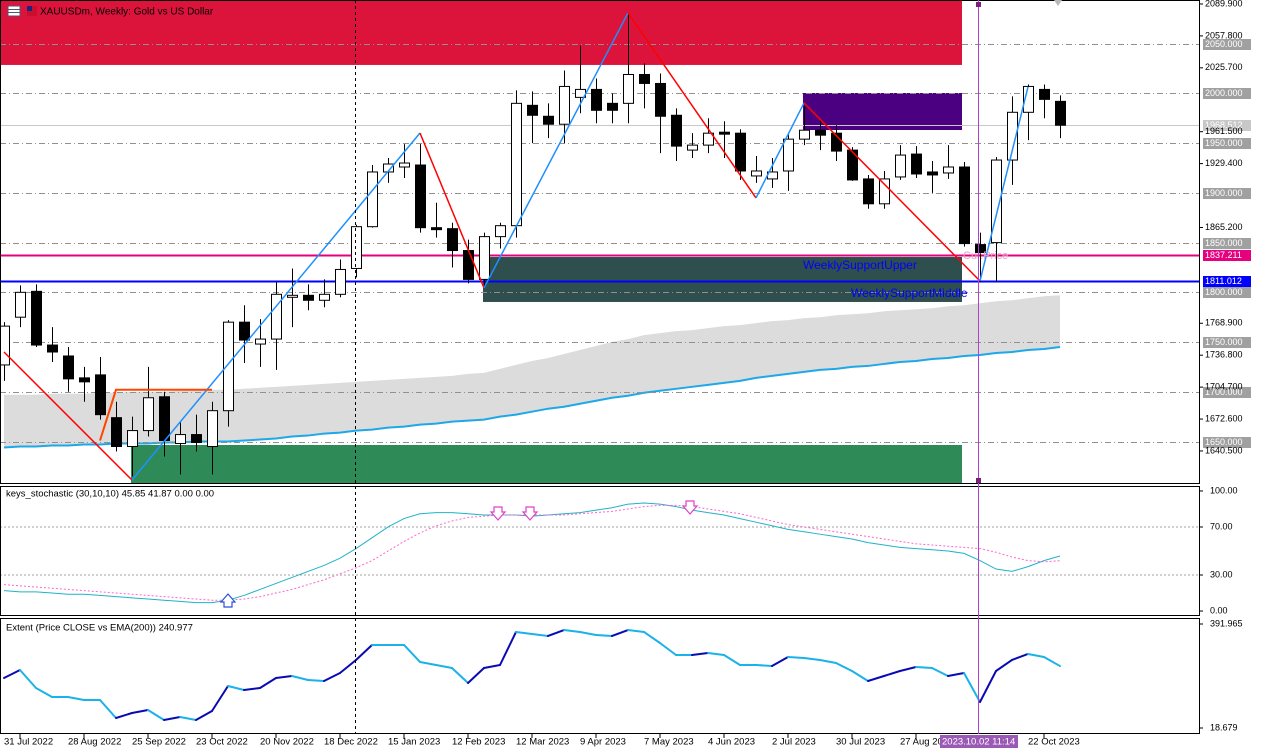  I want to click on extent-frame, so click(600, 676).